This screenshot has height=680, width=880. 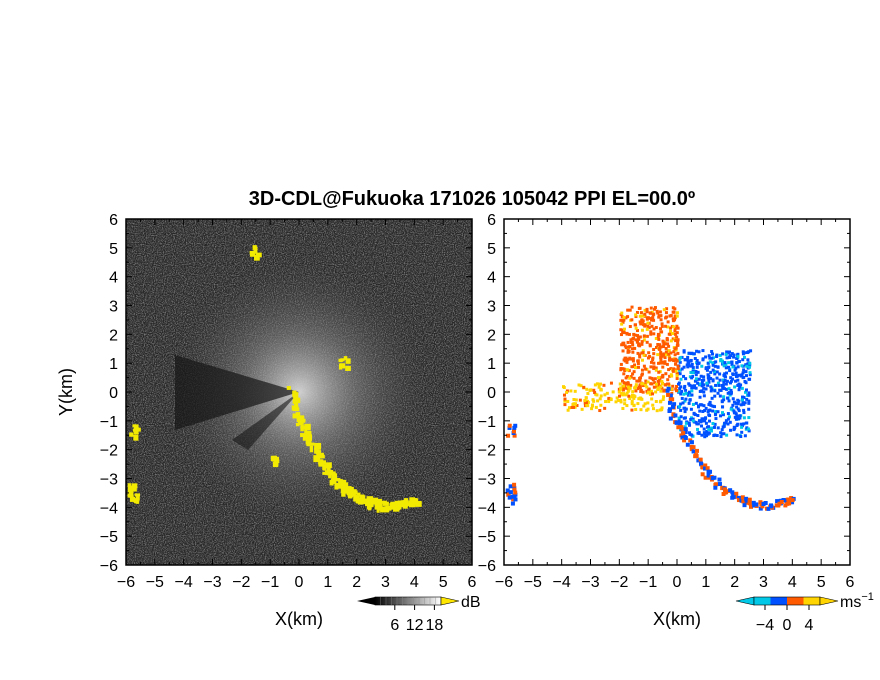 I want to click on y-tick-label: −3, so click(x=487, y=480).